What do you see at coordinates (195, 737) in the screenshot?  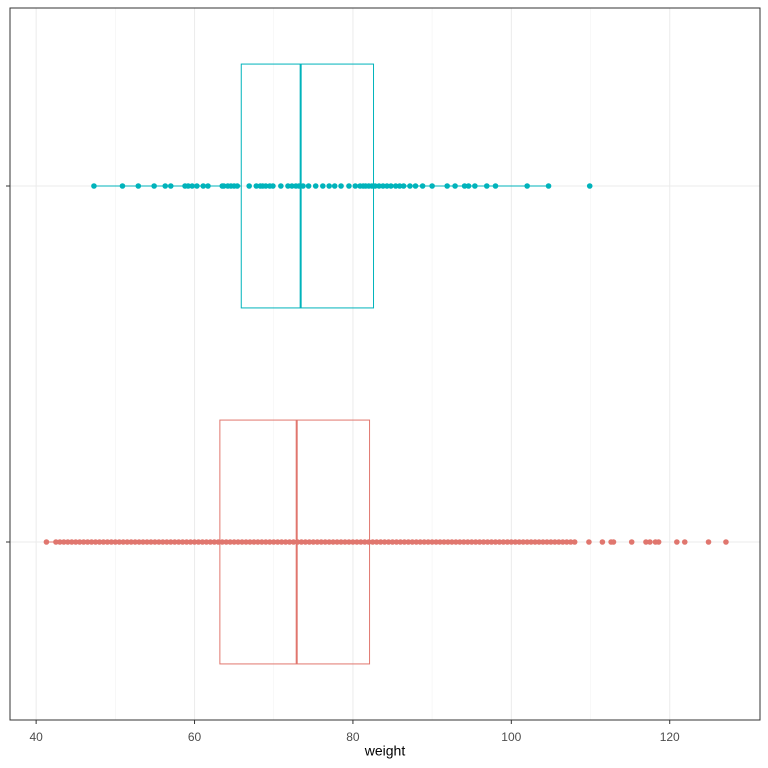 I see `x-tick-label: 60` at bounding box center [195, 737].